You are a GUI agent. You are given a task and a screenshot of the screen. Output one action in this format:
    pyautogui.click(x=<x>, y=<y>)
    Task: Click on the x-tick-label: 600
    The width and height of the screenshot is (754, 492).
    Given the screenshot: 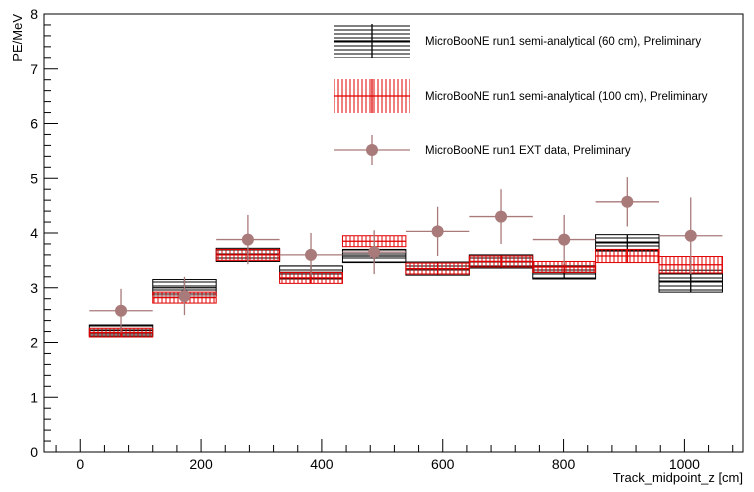 What is the action you would take?
    pyautogui.click(x=443, y=464)
    